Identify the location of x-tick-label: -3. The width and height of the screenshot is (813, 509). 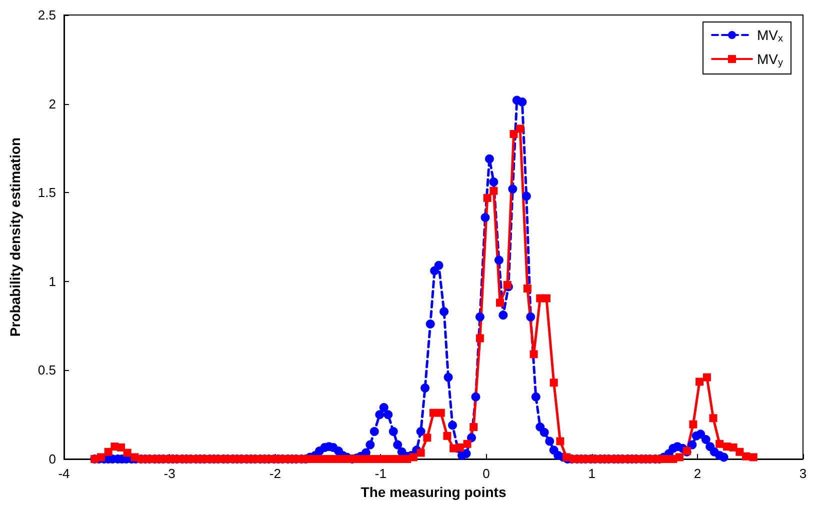
(170, 473).